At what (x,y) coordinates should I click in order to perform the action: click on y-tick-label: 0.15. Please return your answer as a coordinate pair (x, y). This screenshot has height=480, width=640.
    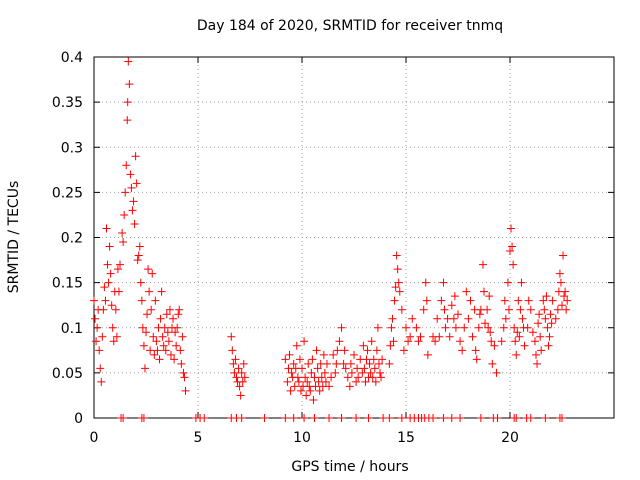
    Looking at the image, I should click on (67, 284).